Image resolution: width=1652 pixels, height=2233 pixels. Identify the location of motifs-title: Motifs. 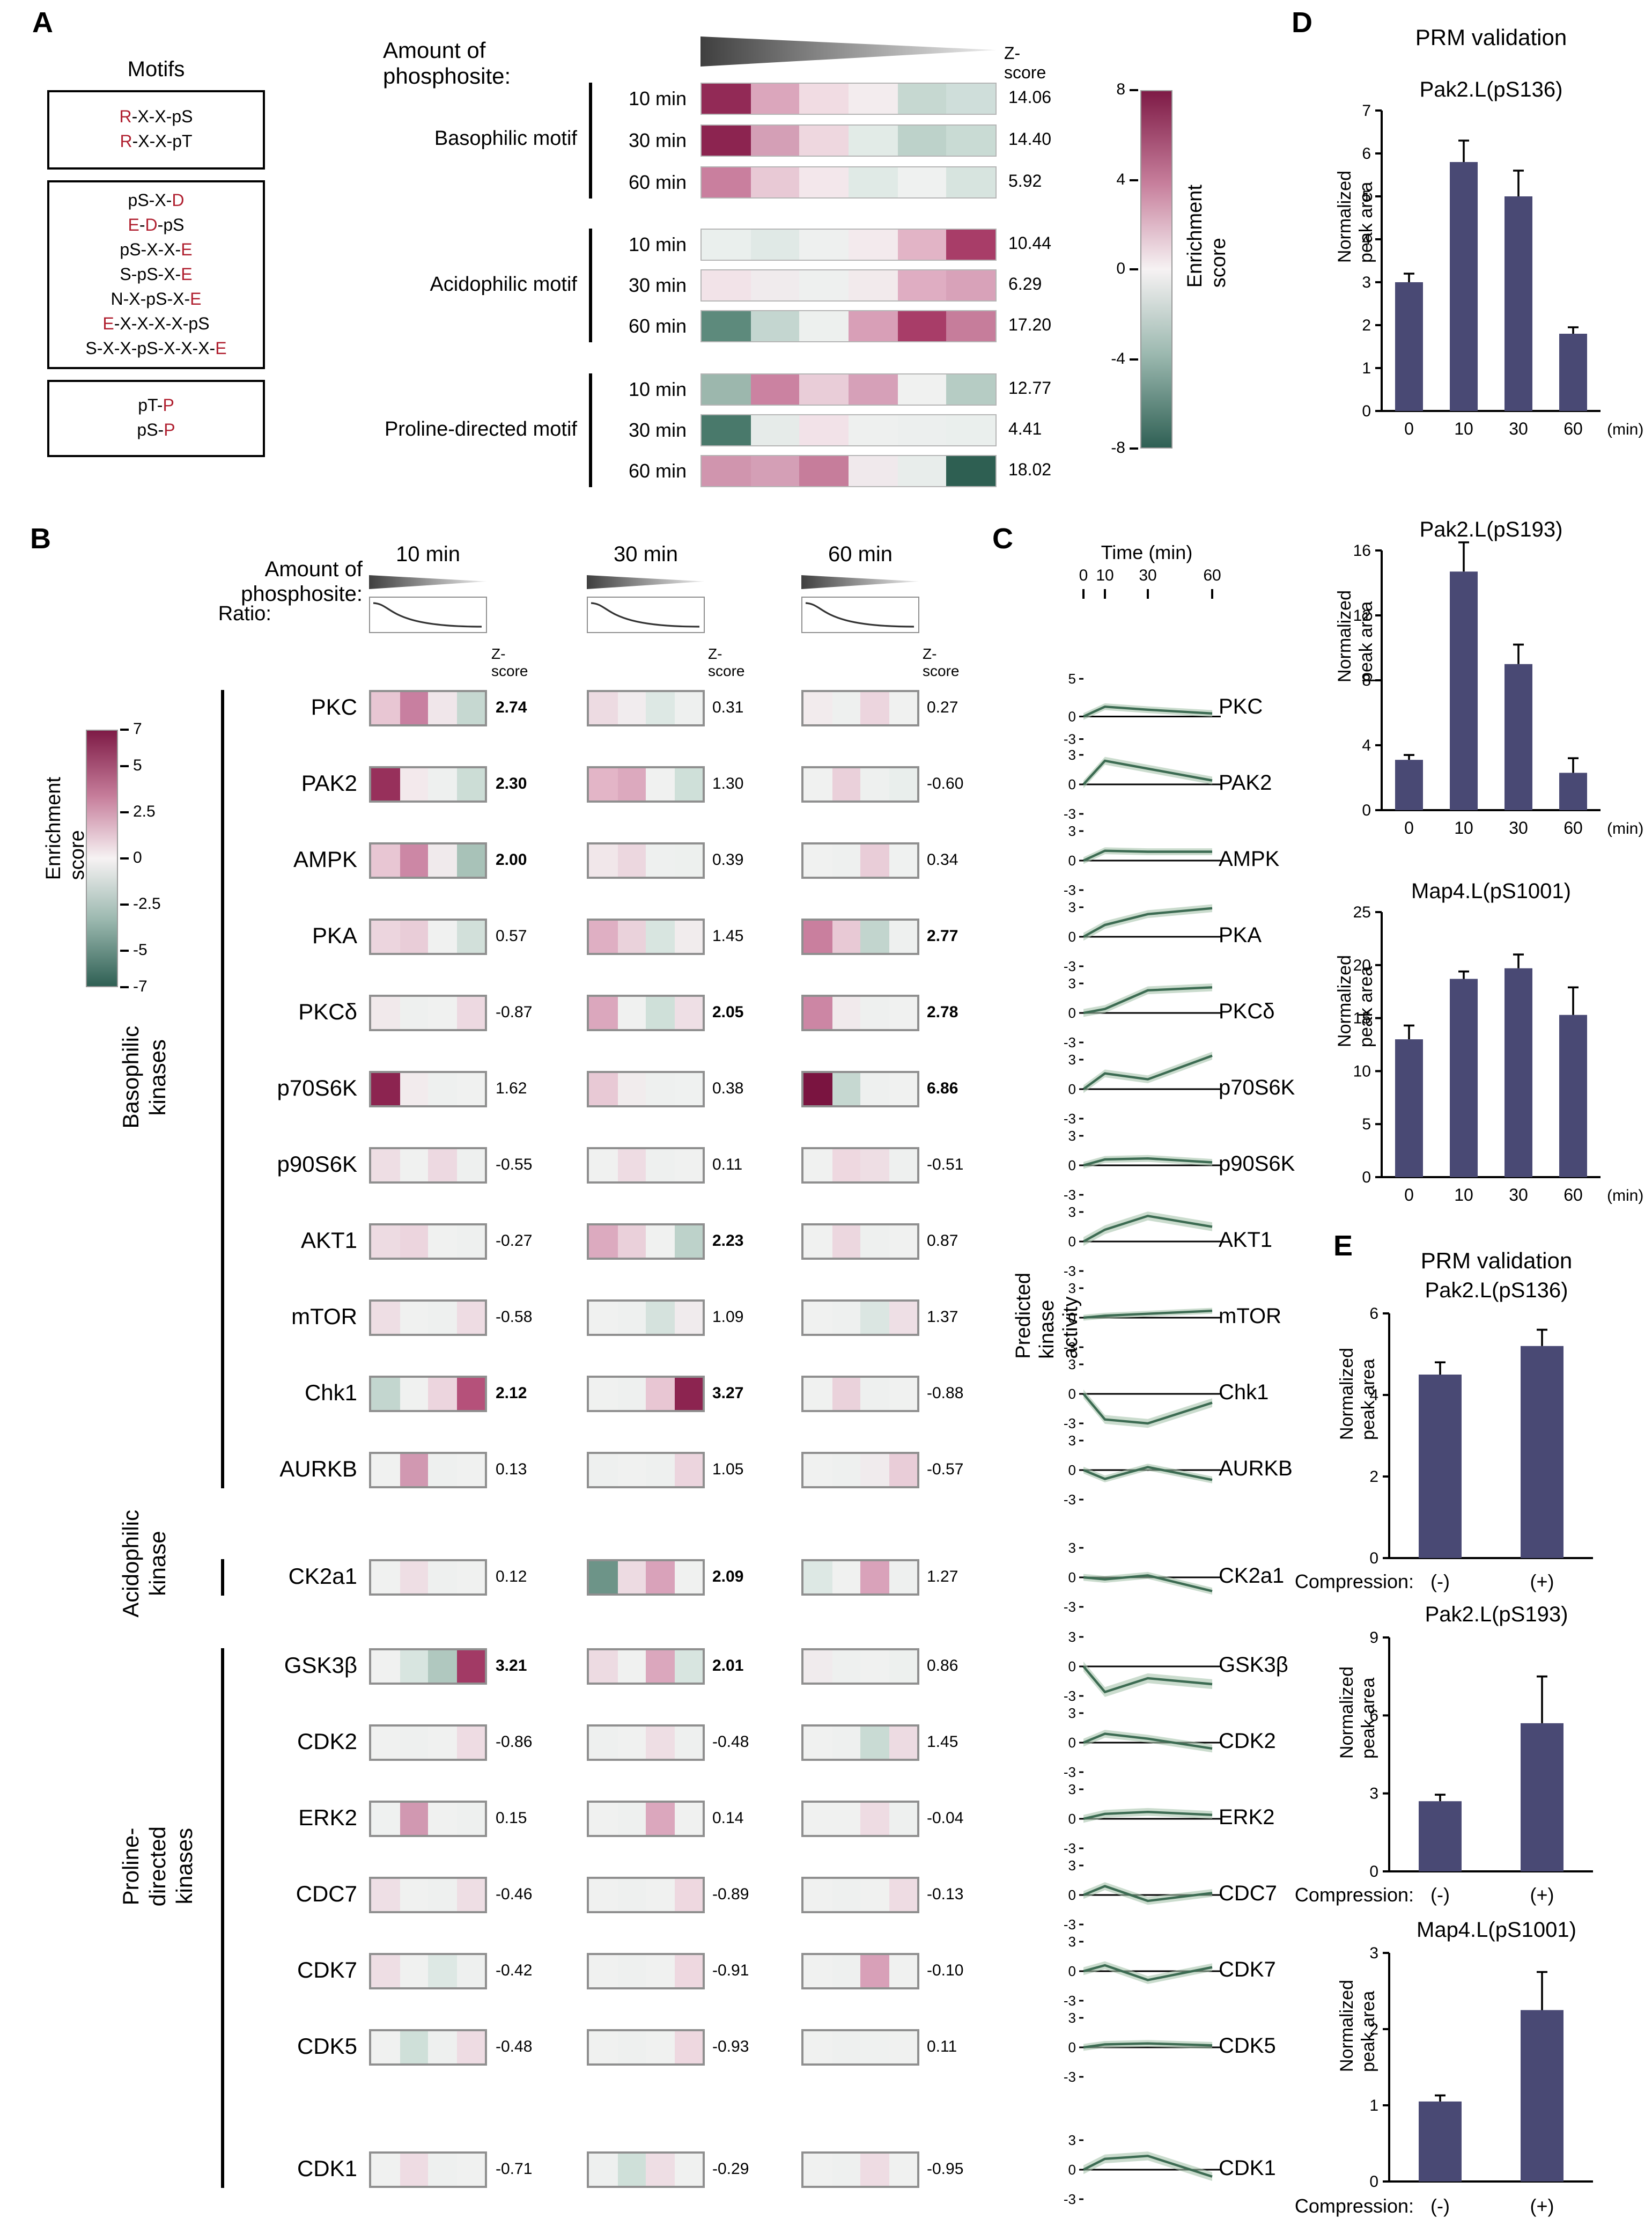
(156, 70).